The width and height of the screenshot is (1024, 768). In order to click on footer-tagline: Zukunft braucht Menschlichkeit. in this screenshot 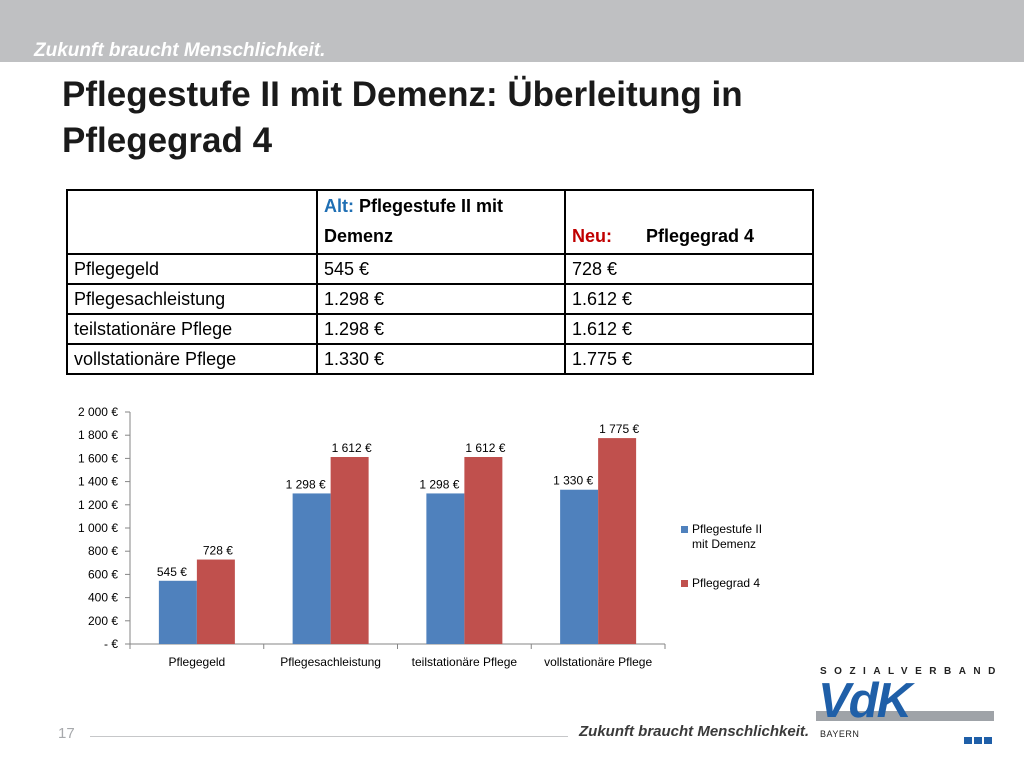, I will do `click(694, 731)`.